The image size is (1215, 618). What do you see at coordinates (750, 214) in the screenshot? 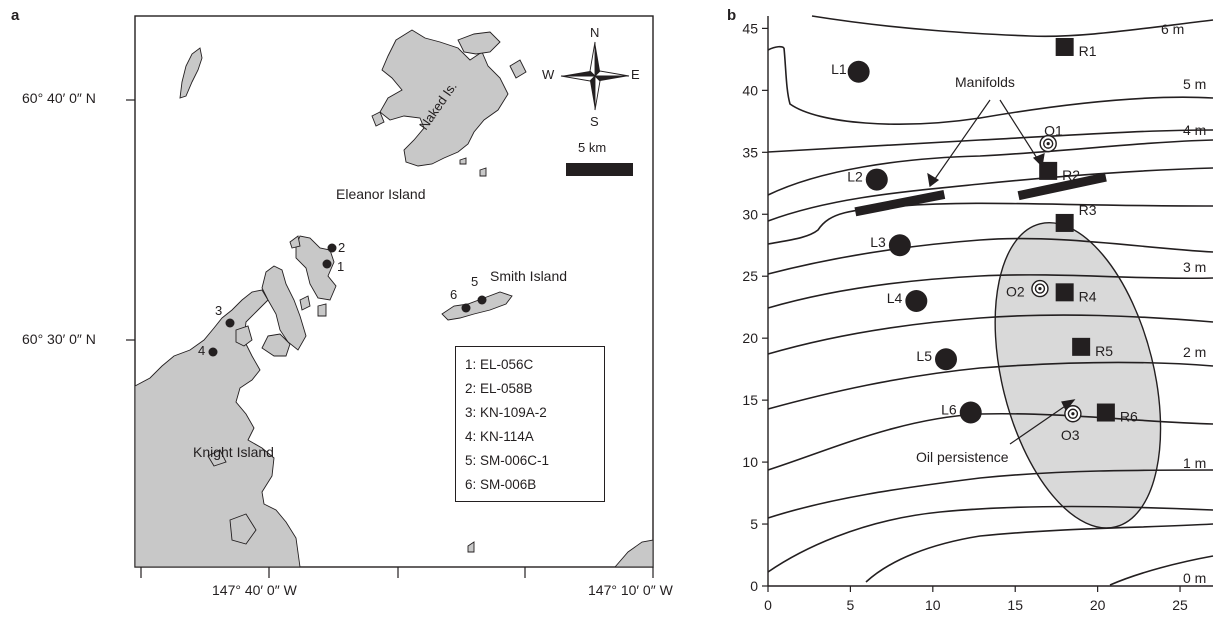
I see `y-tick-label: 30` at bounding box center [750, 214].